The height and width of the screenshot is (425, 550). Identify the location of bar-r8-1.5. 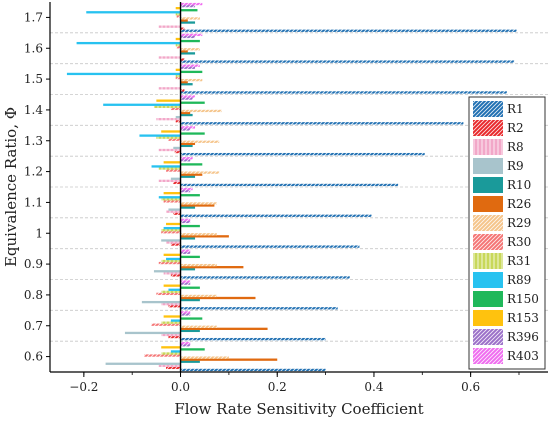
(169, 88).